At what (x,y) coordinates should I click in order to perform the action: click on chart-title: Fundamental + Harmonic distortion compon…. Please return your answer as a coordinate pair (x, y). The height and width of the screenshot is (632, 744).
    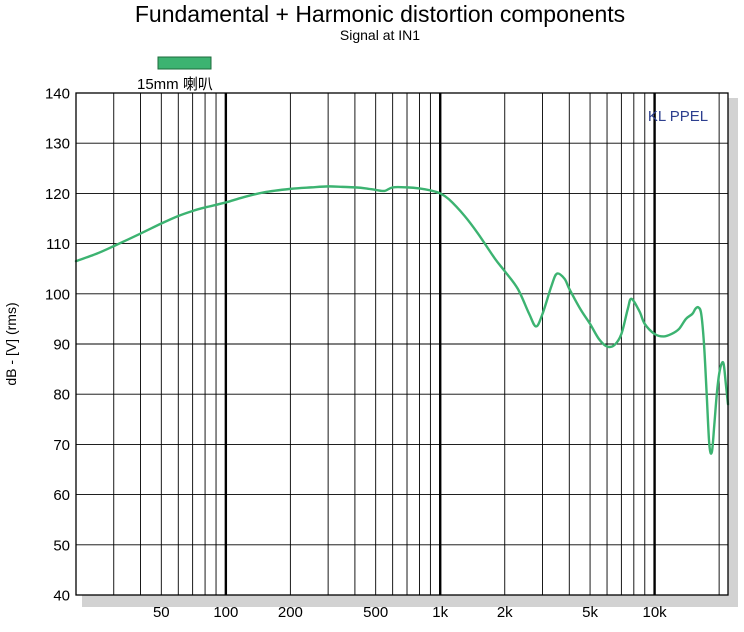
    Looking at the image, I should click on (380, 14).